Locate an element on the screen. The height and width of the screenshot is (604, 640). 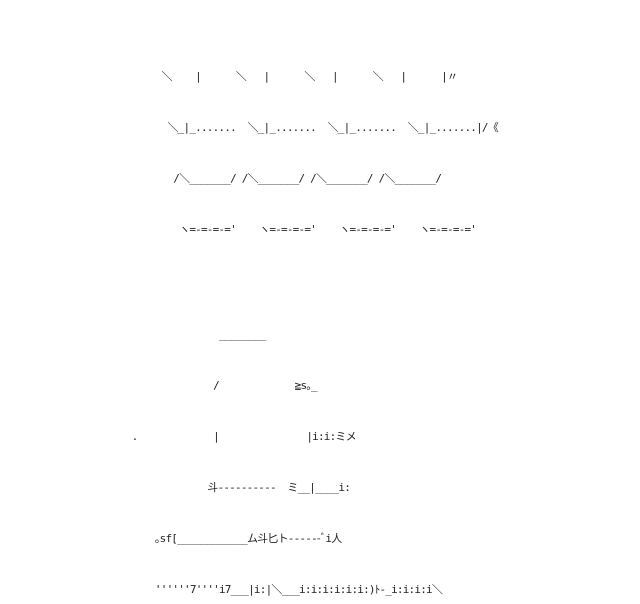
face-art-line: 斗---------- ミ__|____i: is located at coordinates (235, 487).